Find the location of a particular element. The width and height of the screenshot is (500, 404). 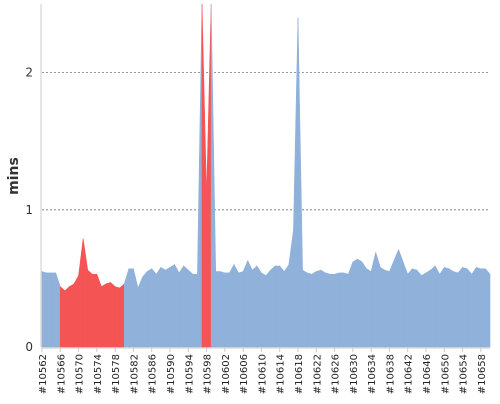

x-tick-label: #10590 is located at coordinates (171, 374).